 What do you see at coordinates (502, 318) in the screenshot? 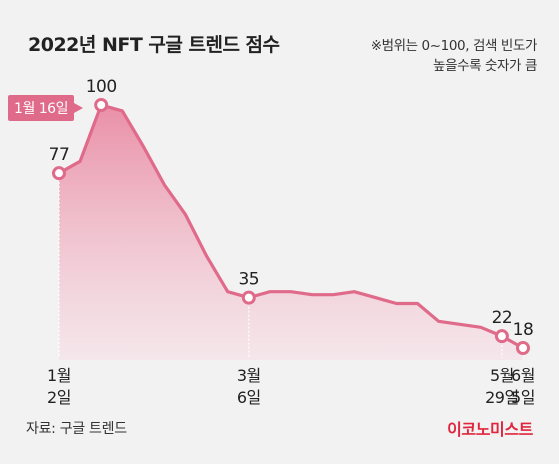
I see `data-label: 22` at bounding box center [502, 318].